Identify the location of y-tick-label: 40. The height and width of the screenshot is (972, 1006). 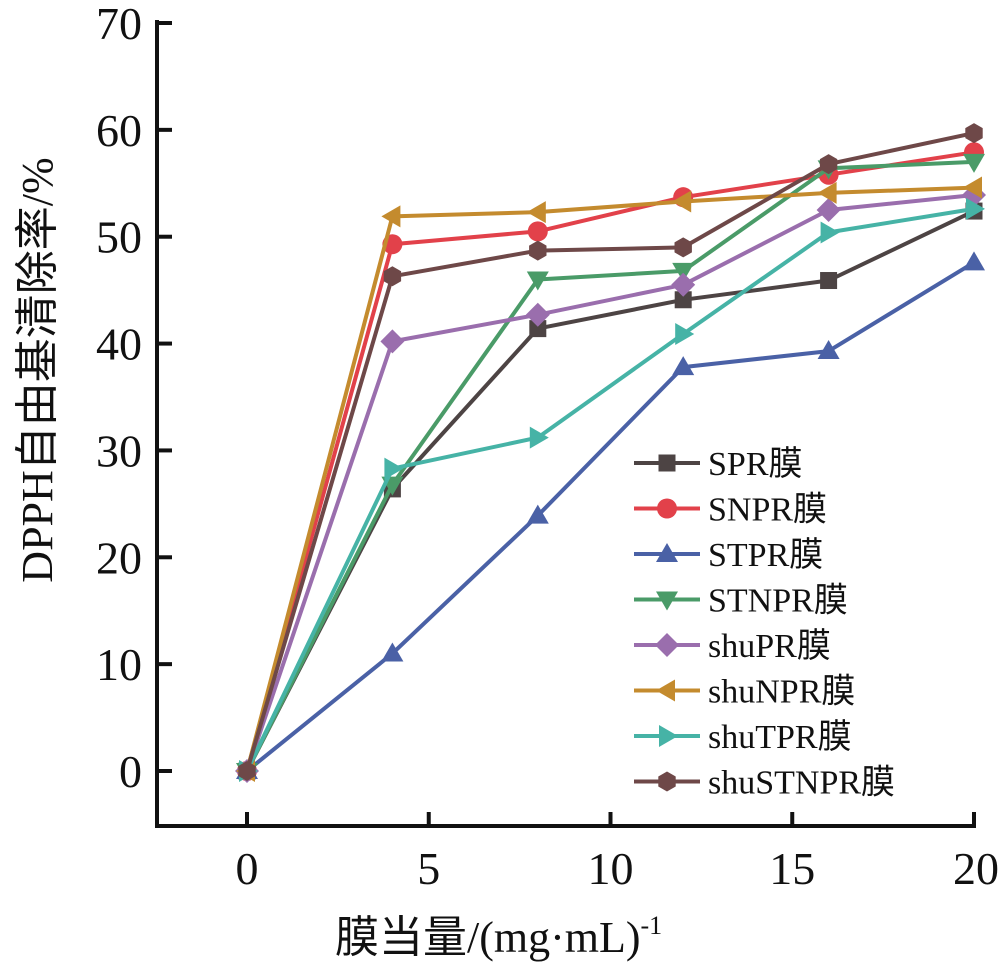
(119, 344).